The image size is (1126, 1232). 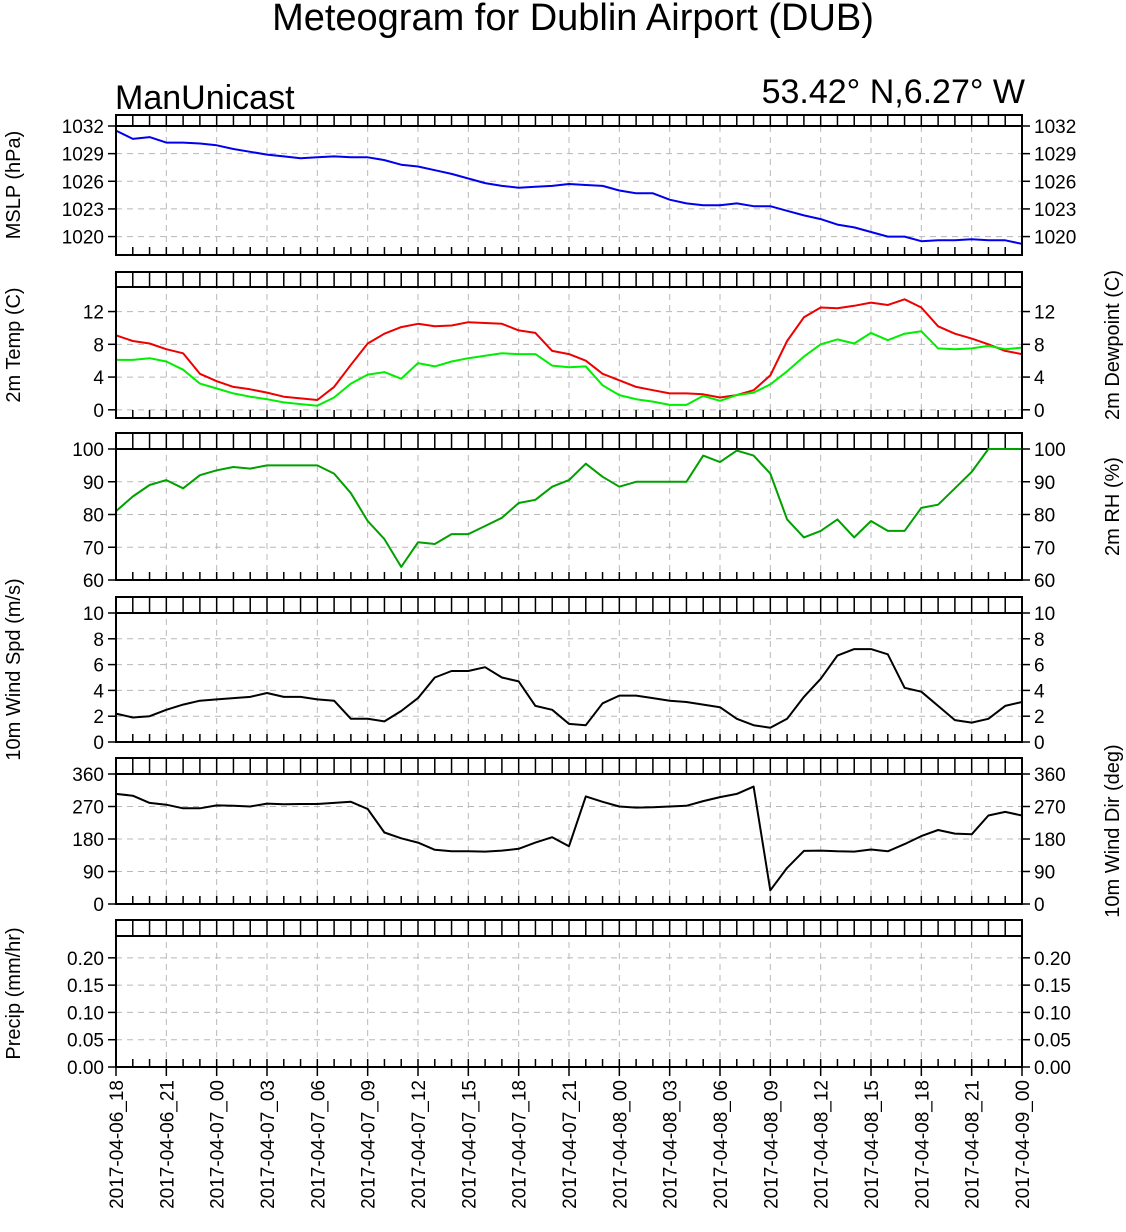 What do you see at coordinates (1044, 313) in the screenshot?
I see `y-tick-label-right: 12` at bounding box center [1044, 313].